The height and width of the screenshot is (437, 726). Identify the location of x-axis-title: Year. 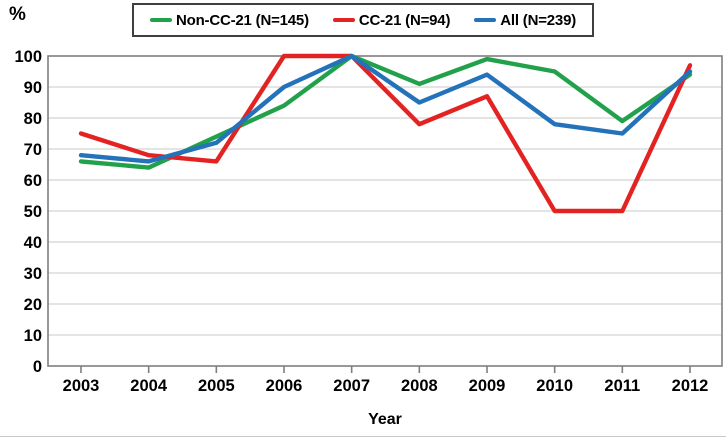
(385, 419).